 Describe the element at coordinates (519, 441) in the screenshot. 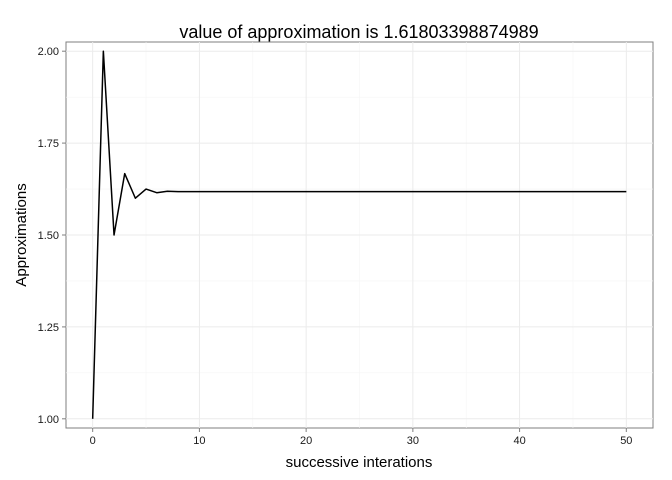

I see `x-tick-label: 40` at that location.